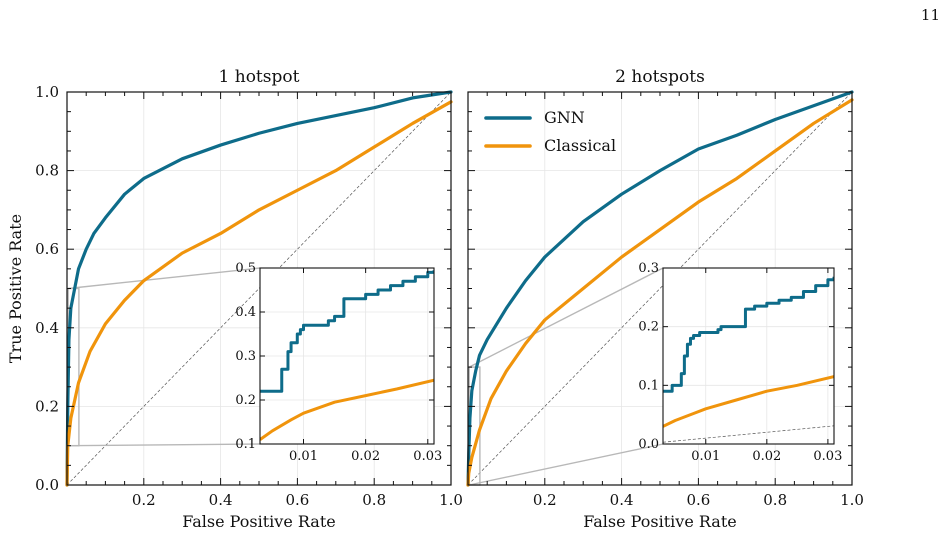 This screenshot has width=950, height=540. Describe the element at coordinates (47, 406) in the screenshot. I see `y-tick-label: 0.2` at that location.